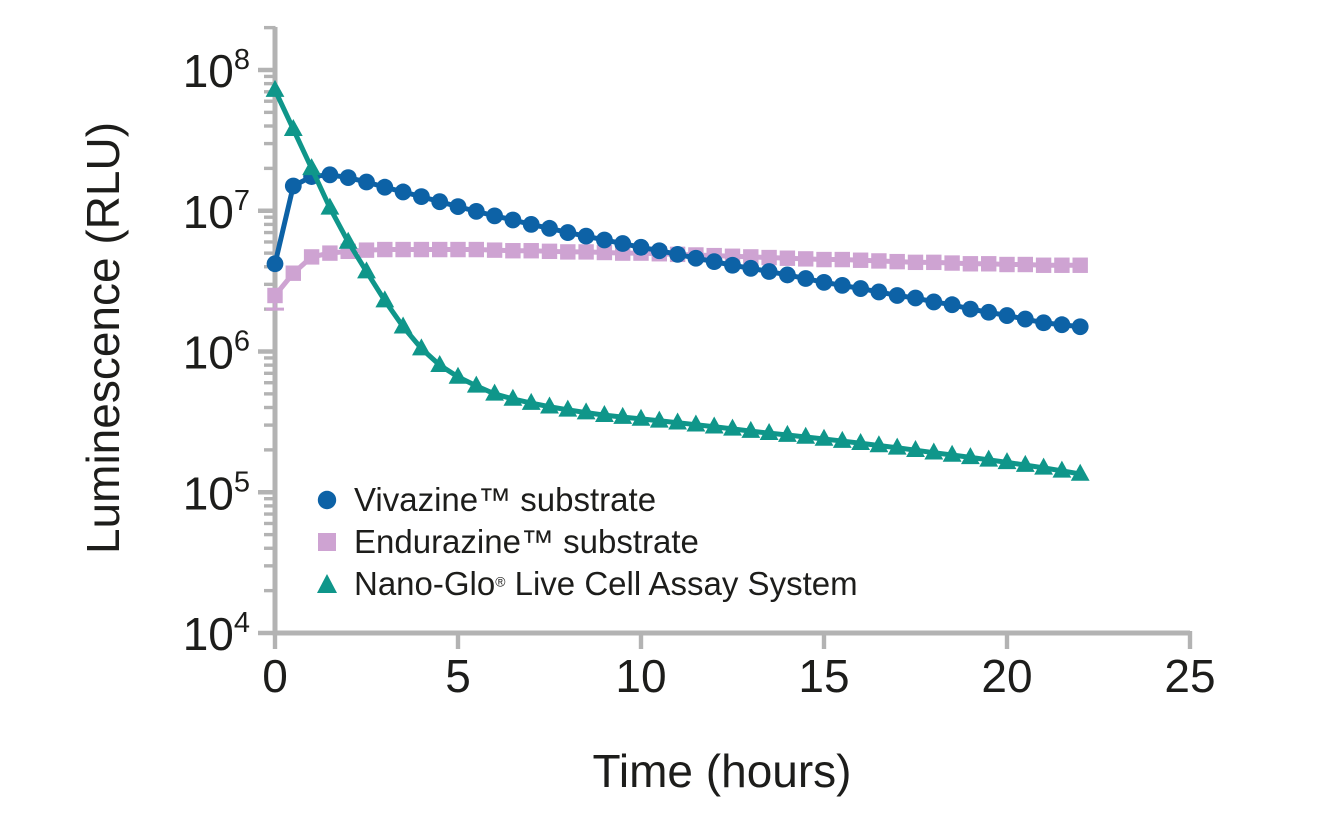  What do you see at coordinates (526, 541) in the screenshot?
I see `legend-label-endurazine: Endurazine™ substrate` at bounding box center [526, 541].